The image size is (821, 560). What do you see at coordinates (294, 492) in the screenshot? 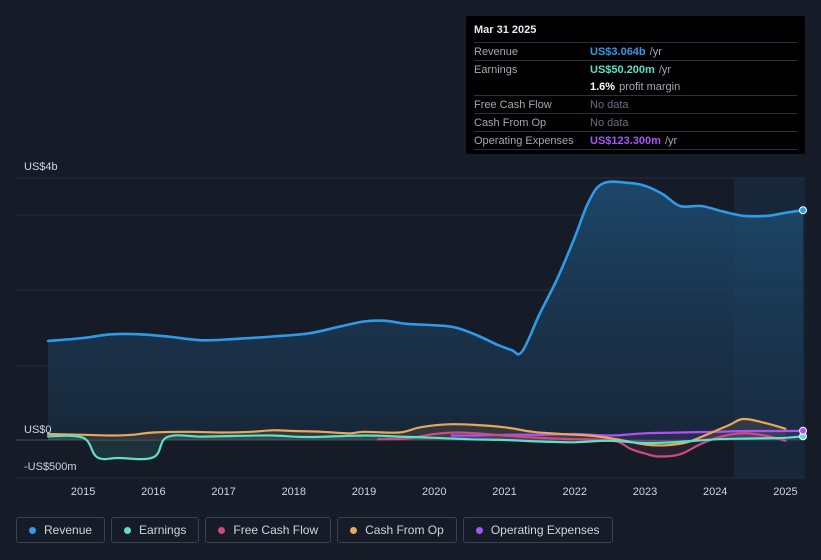
I see `x-tick-label-2018: 2018` at bounding box center [294, 492].